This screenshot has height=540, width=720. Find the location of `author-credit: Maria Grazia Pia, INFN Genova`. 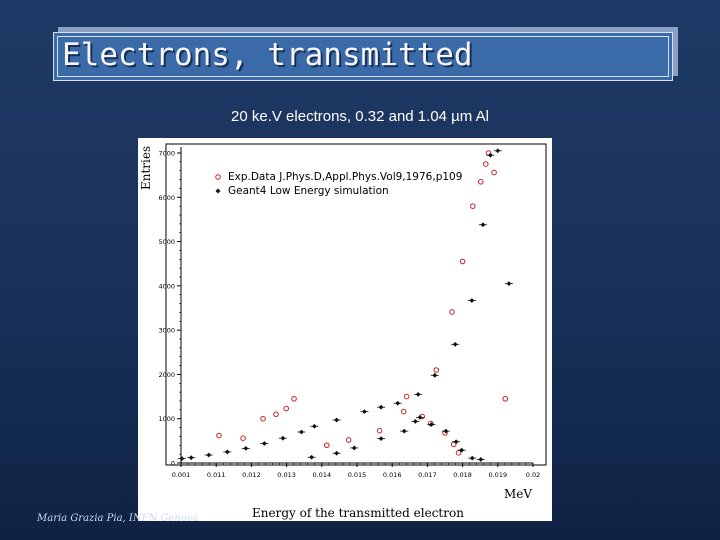

author-credit: Maria Grazia Pia, INFN Genova is located at coordinates (118, 518).